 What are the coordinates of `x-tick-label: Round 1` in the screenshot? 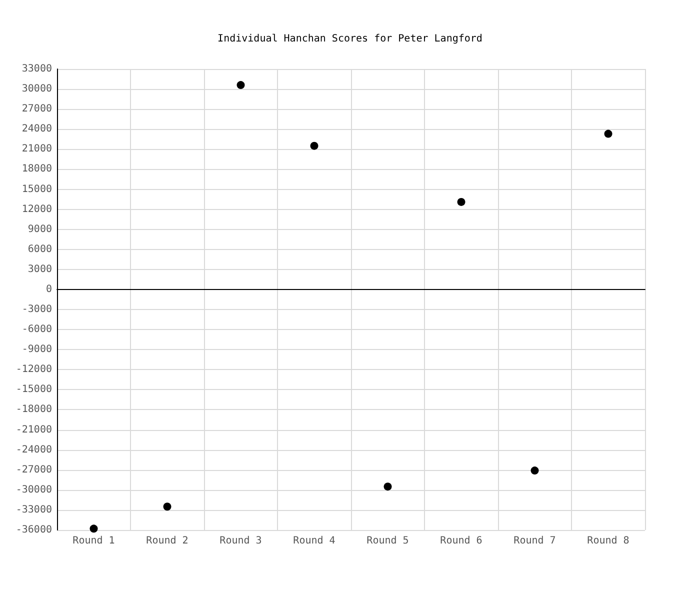 It's located at (93, 541).